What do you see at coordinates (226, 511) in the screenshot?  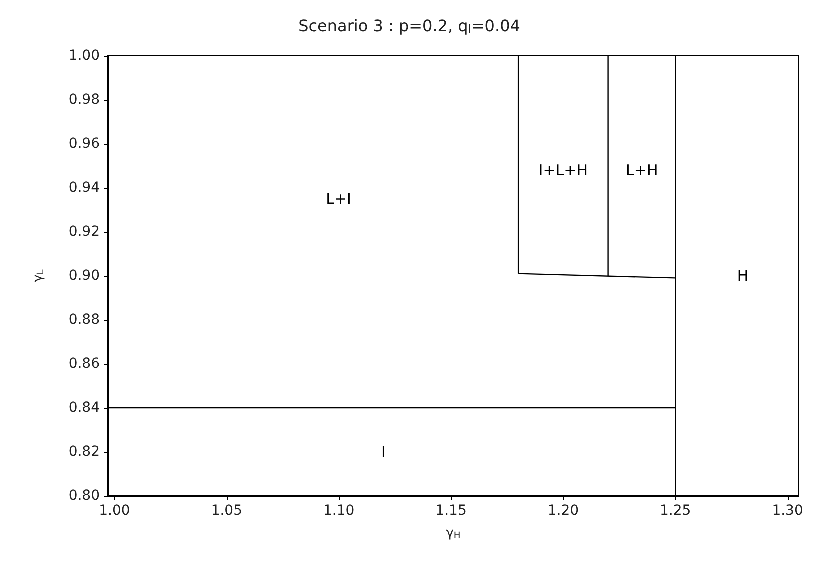 I see `x-tick-label: 1.05` at bounding box center [226, 511].